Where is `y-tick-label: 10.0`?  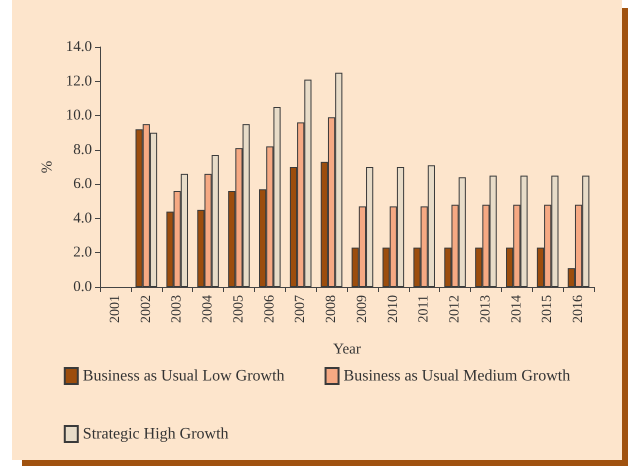
y-tick-label: 10.0 is located at coordinates (79, 116).